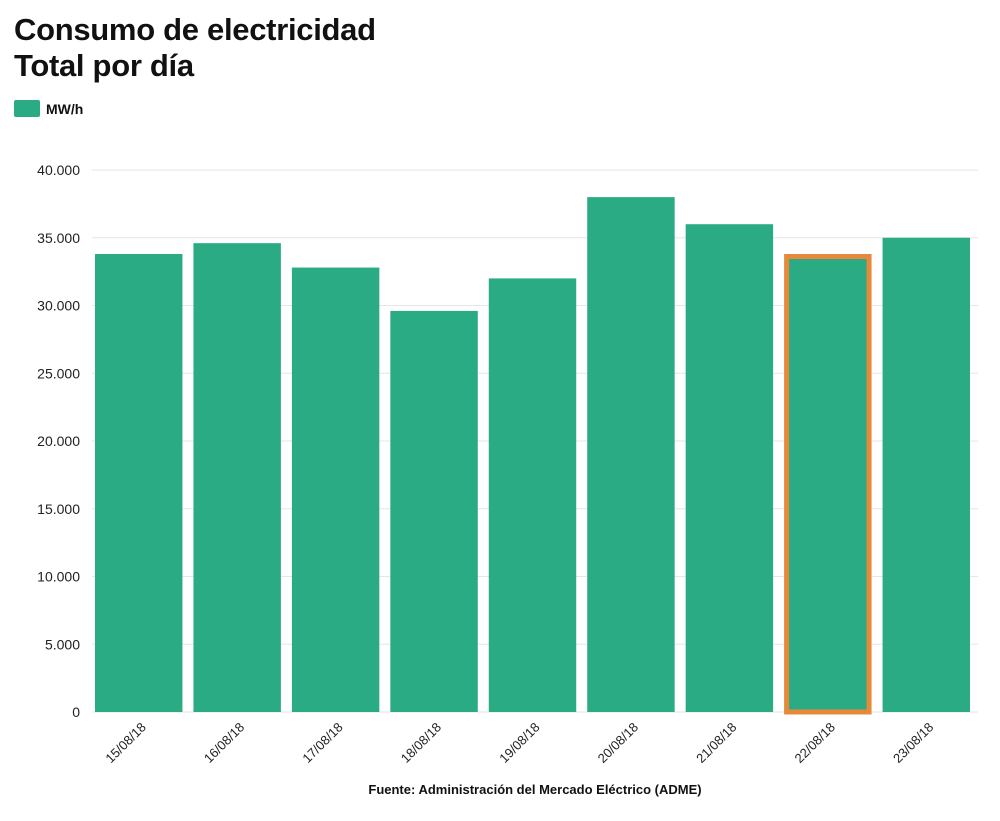 The width and height of the screenshot is (1000, 821). Describe the element at coordinates (27, 108) in the screenshot. I see `legend-swatch` at that location.